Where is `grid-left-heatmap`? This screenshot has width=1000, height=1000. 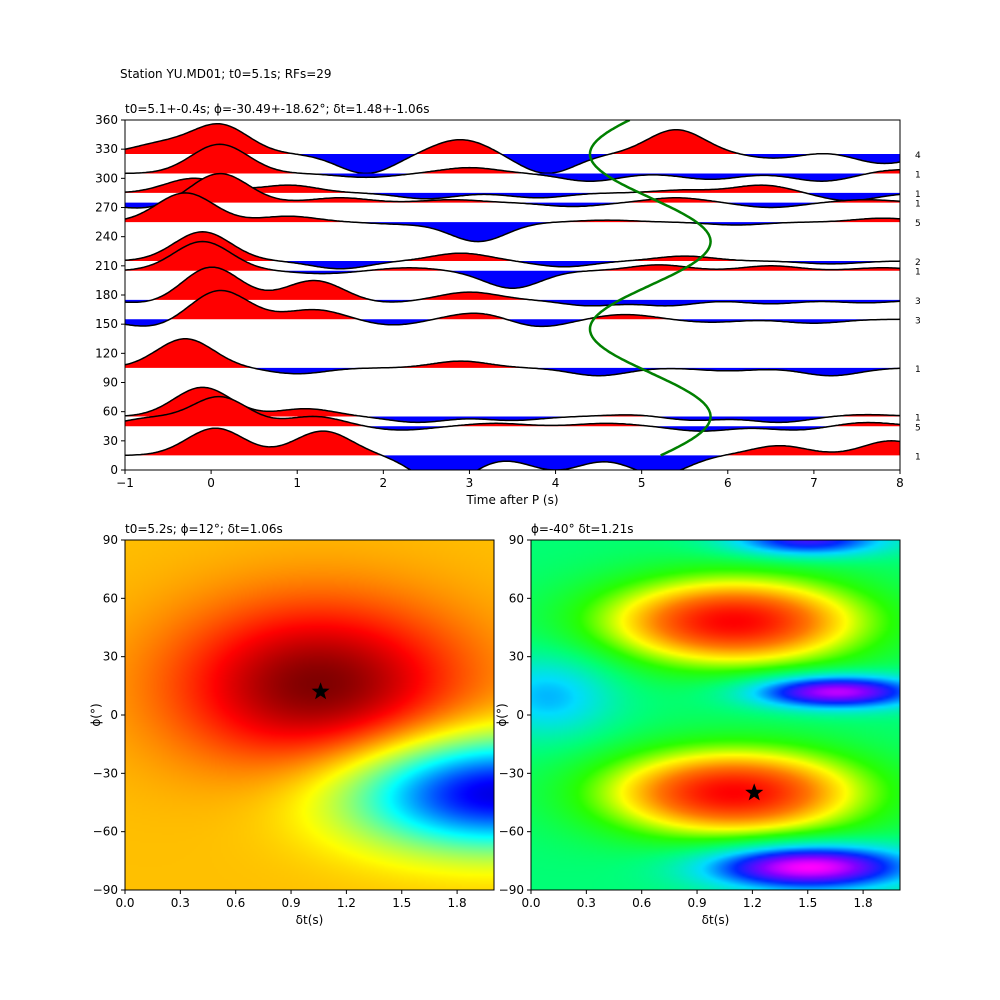 grid-left-heatmap is located at coordinates (309, 715).